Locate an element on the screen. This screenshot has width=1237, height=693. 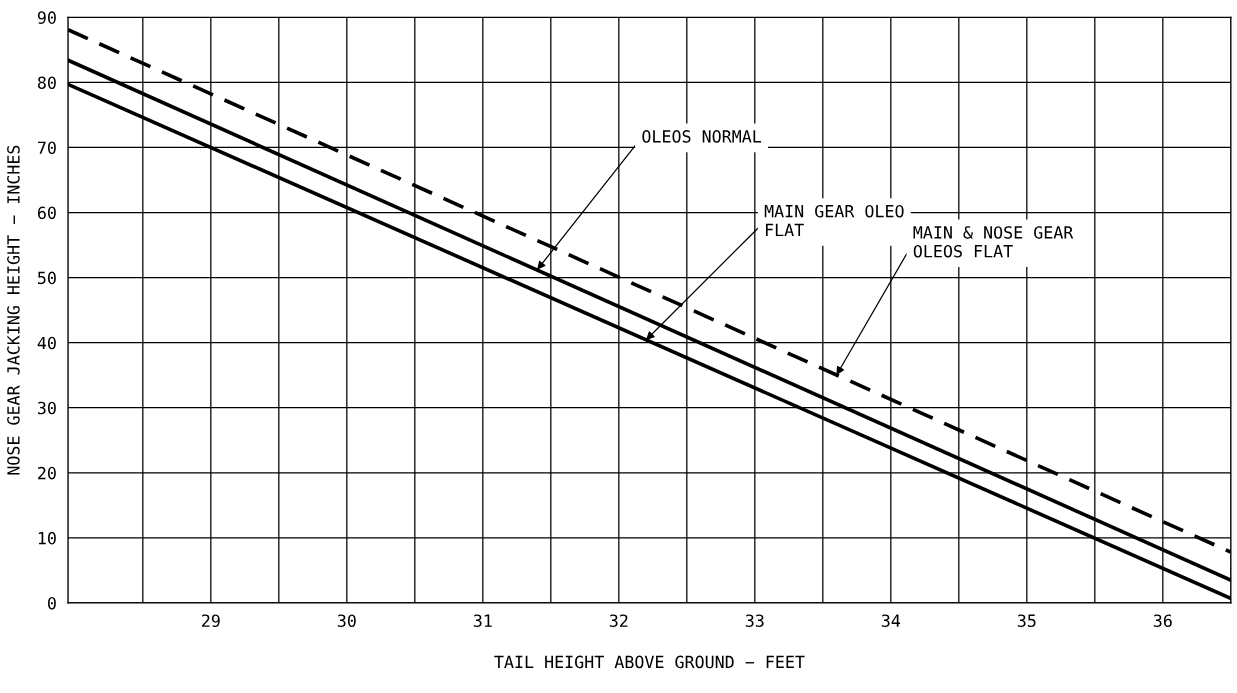
annotation: OLEOS NORMAL is located at coordinates (702, 136).